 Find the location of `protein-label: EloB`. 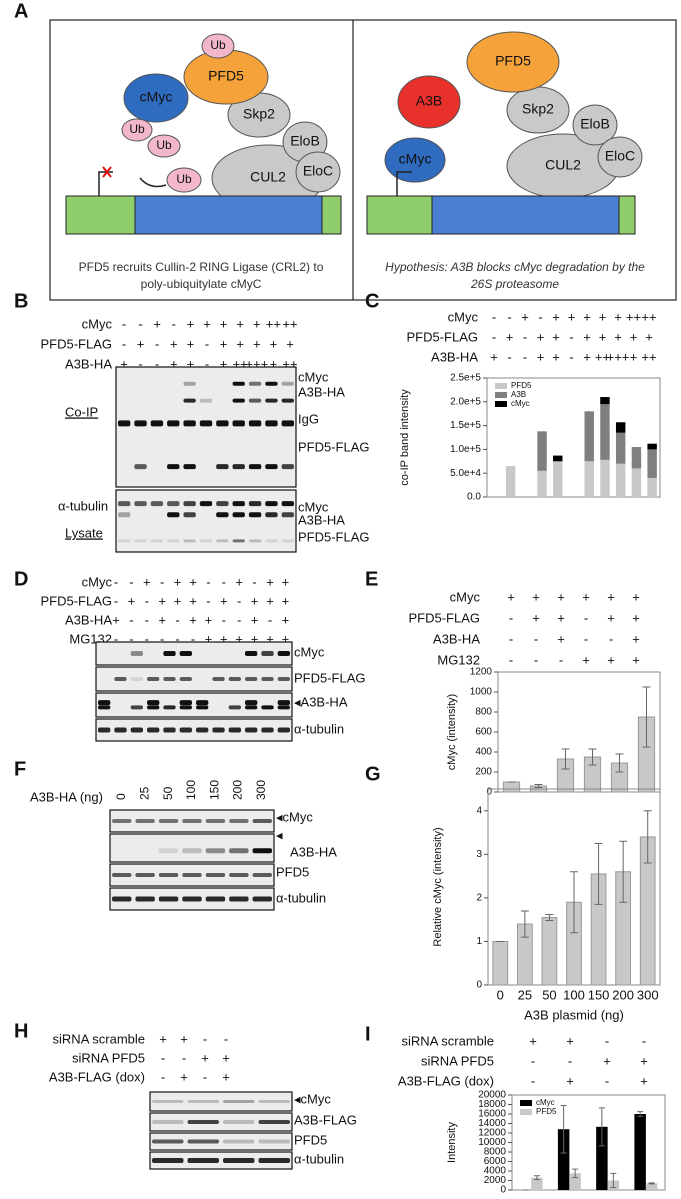

protein-label: EloB is located at coordinates (305, 141).